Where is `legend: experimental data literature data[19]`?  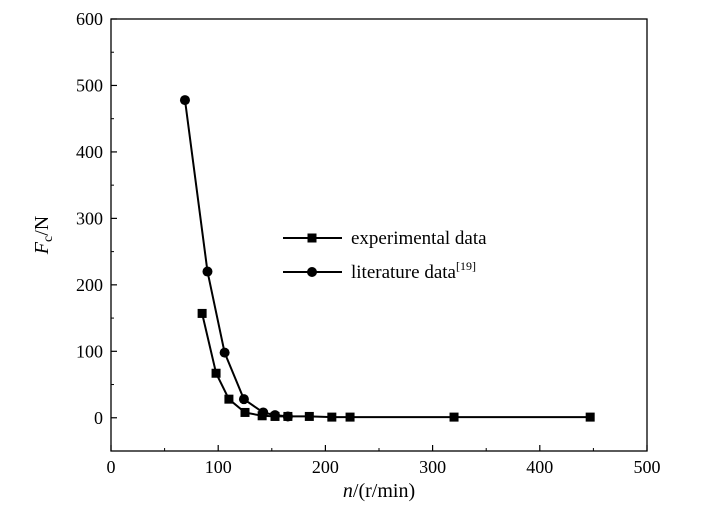 legend: experimental data literature data[19] is located at coordinates (385, 255).